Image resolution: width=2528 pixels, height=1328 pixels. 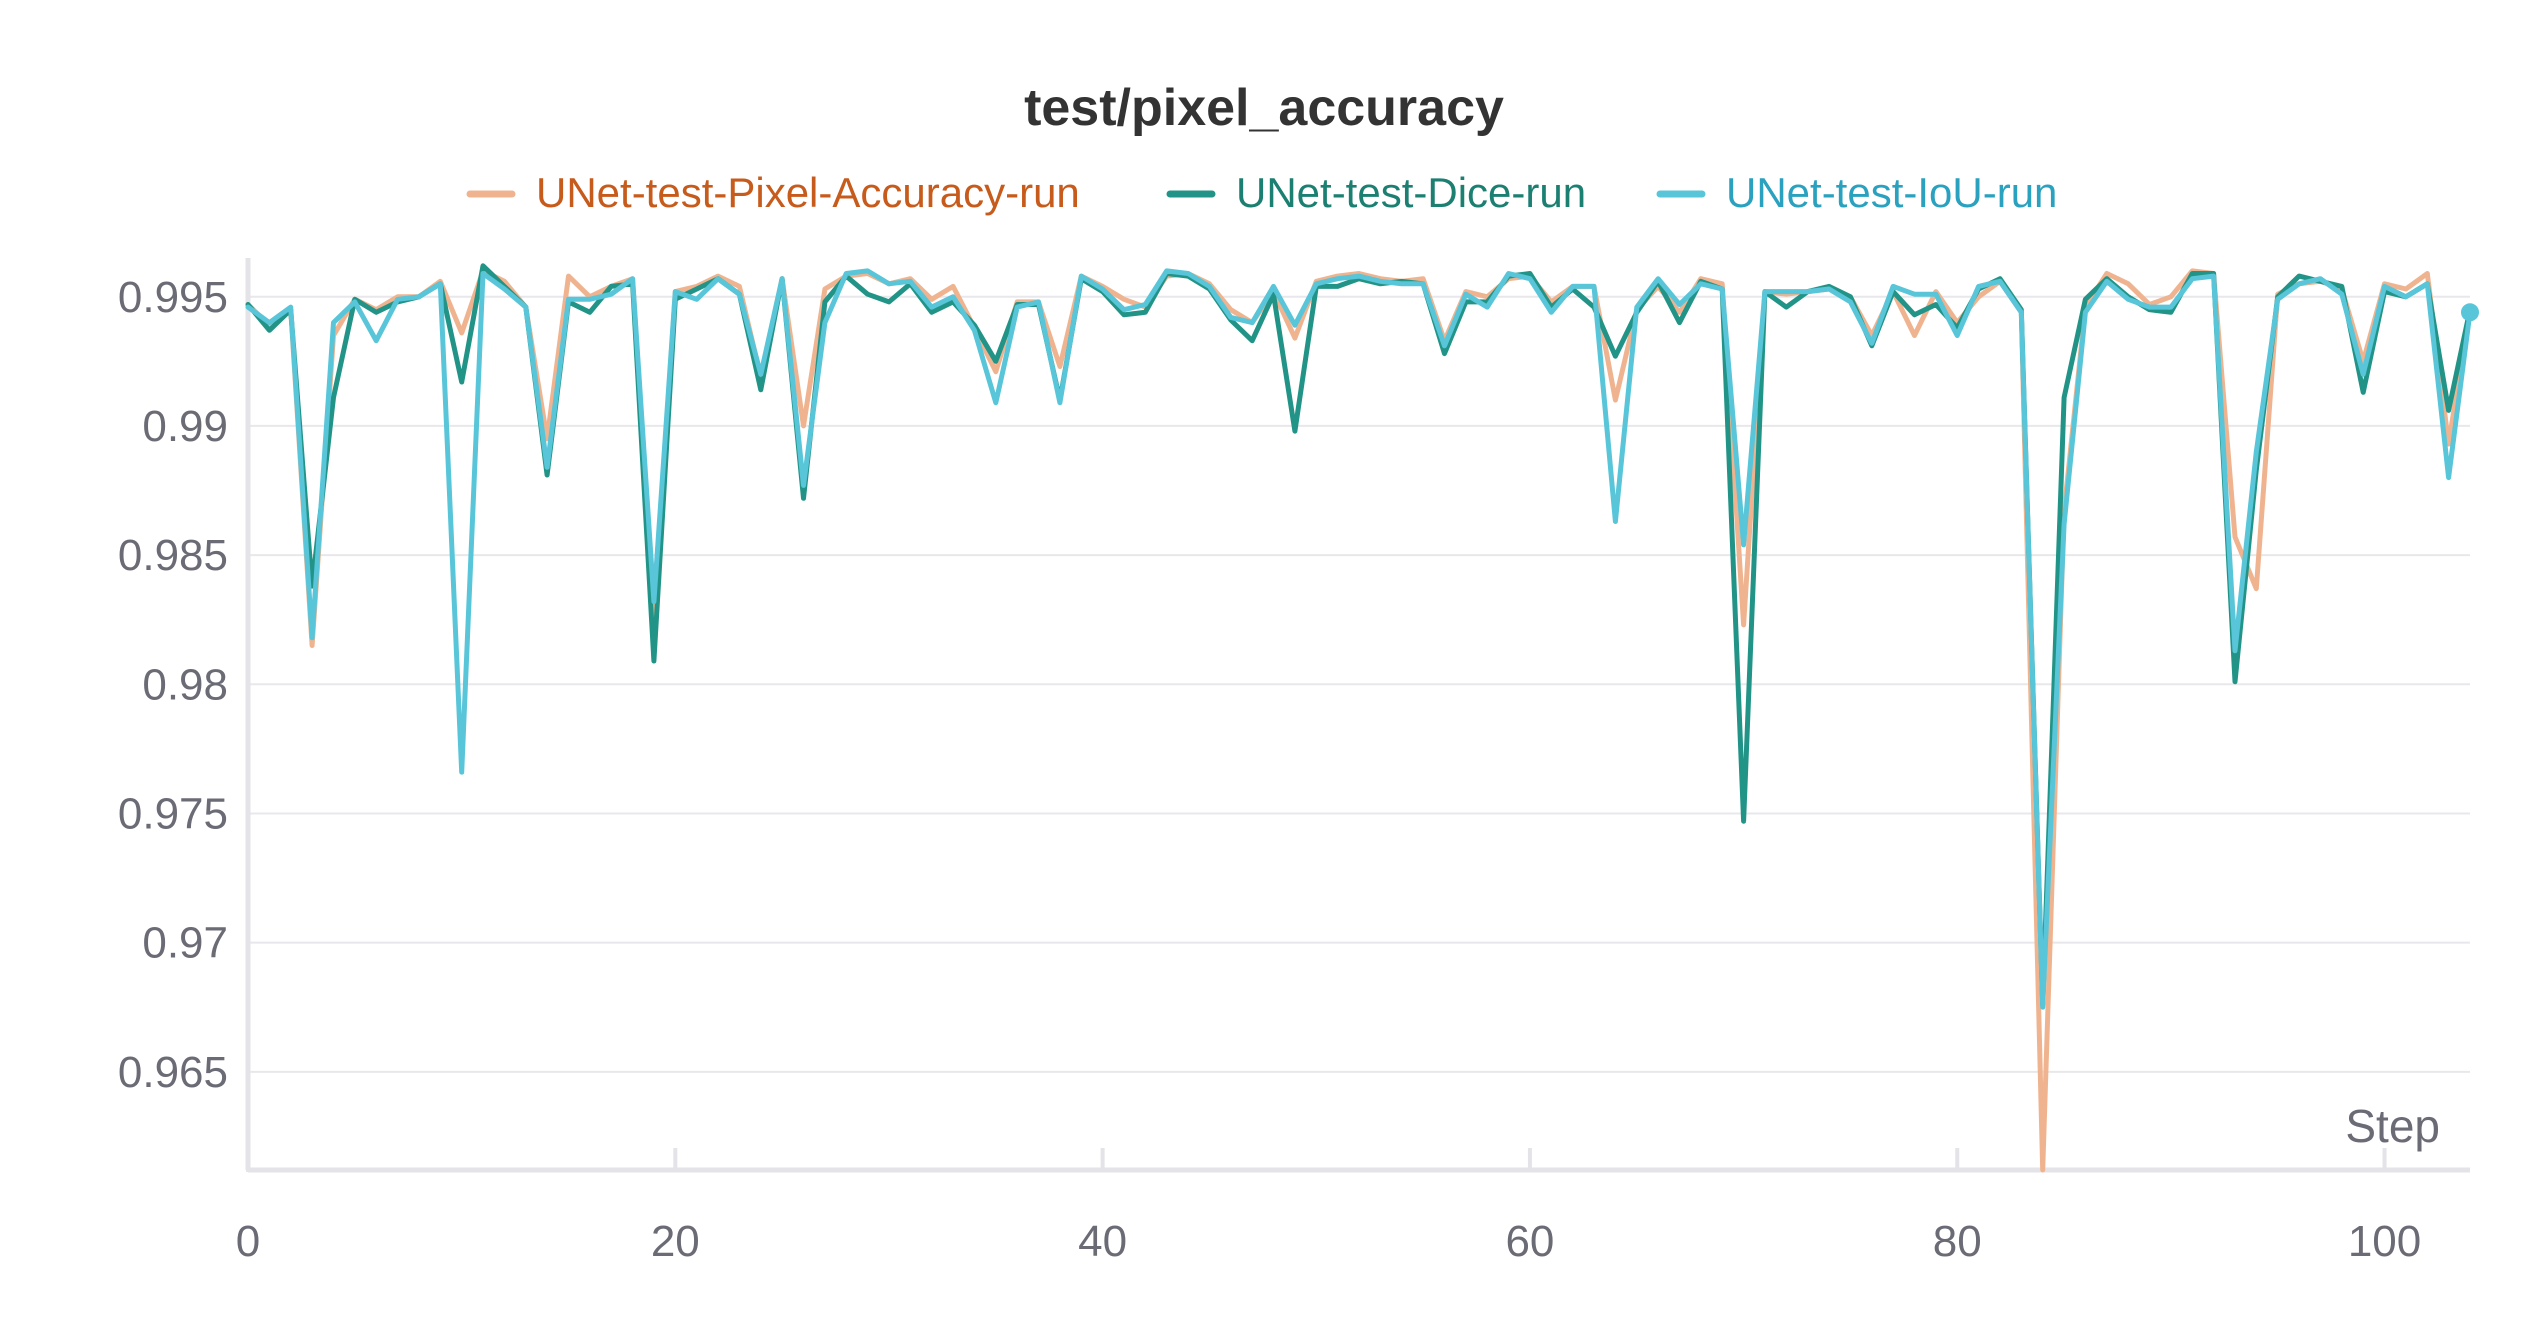 I want to click on legend-label-iou: UNet-test-IoU-run, so click(x=1891, y=192).